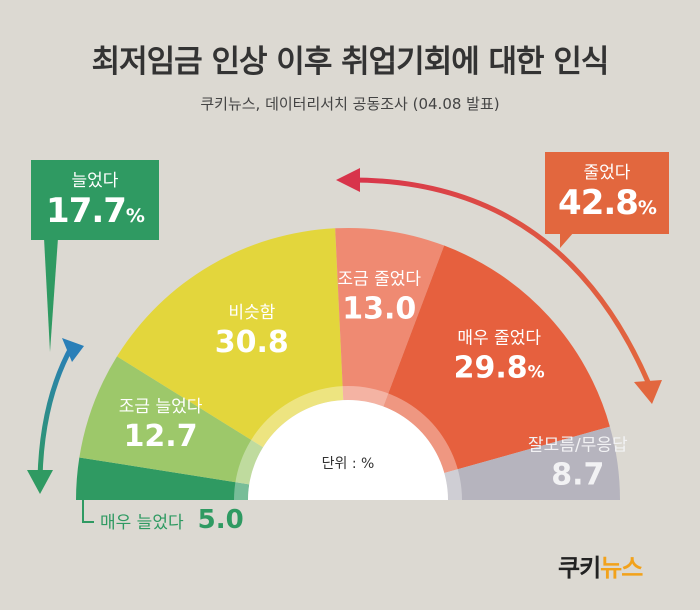 This screenshot has height=610, width=700. I want to click on callout-increased-label: 늘었다, so click(95, 181).